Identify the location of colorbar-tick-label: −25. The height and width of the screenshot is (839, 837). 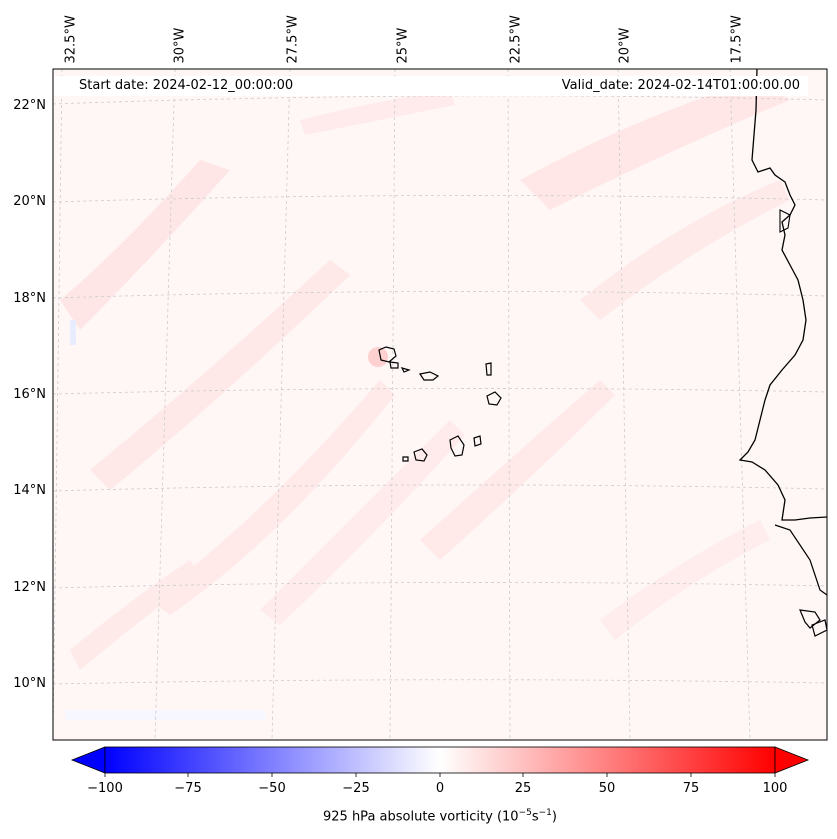
(356, 788).